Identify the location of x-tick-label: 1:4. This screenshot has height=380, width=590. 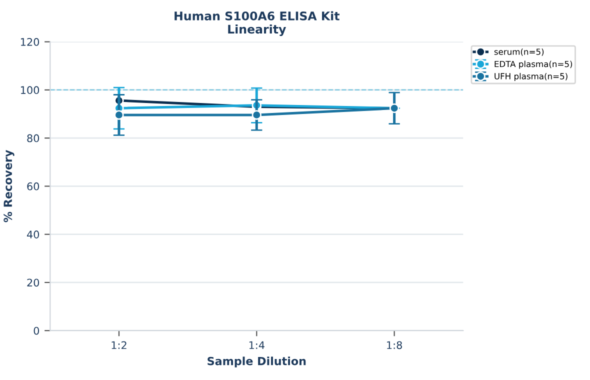
(256, 345).